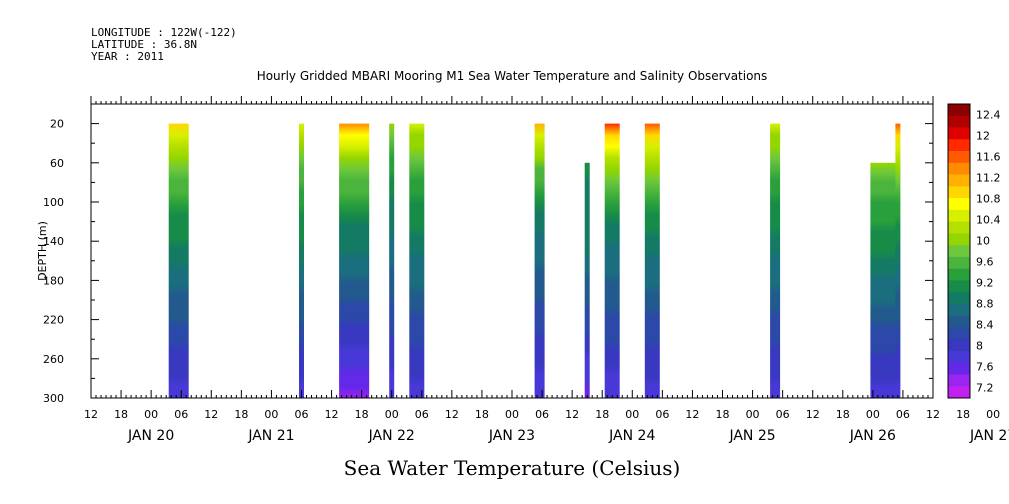  Describe the element at coordinates (42, 251) in the screenshot. I see `y-axis-label: DEPTH (m)` at that location.